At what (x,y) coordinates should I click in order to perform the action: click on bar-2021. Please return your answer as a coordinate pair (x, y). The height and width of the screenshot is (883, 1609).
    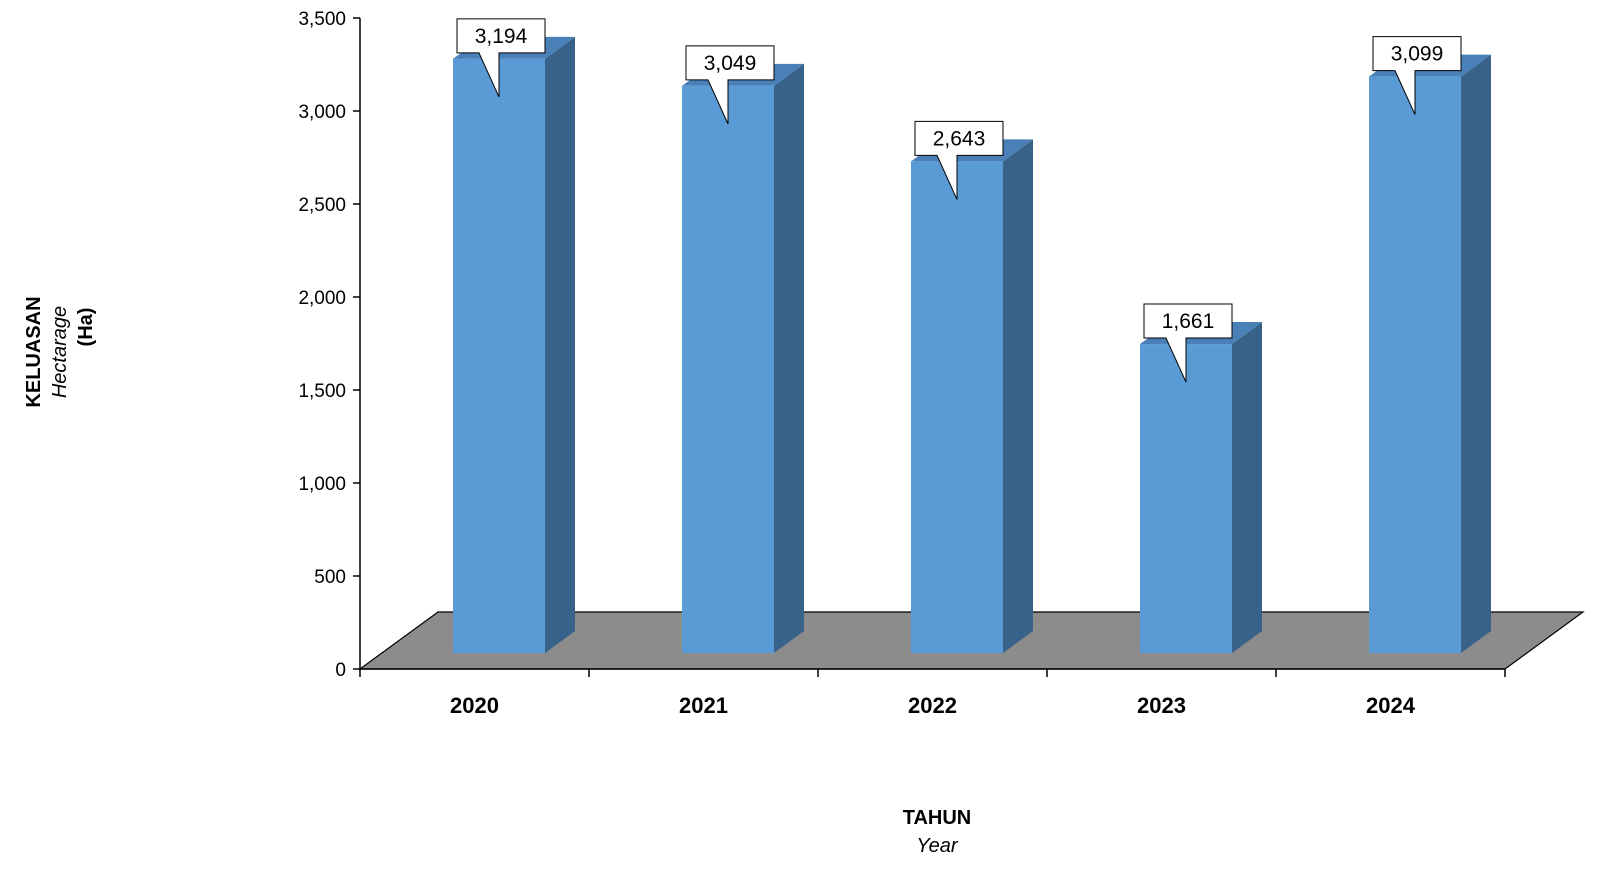
    Looking at the image, I should click on (743, 358).